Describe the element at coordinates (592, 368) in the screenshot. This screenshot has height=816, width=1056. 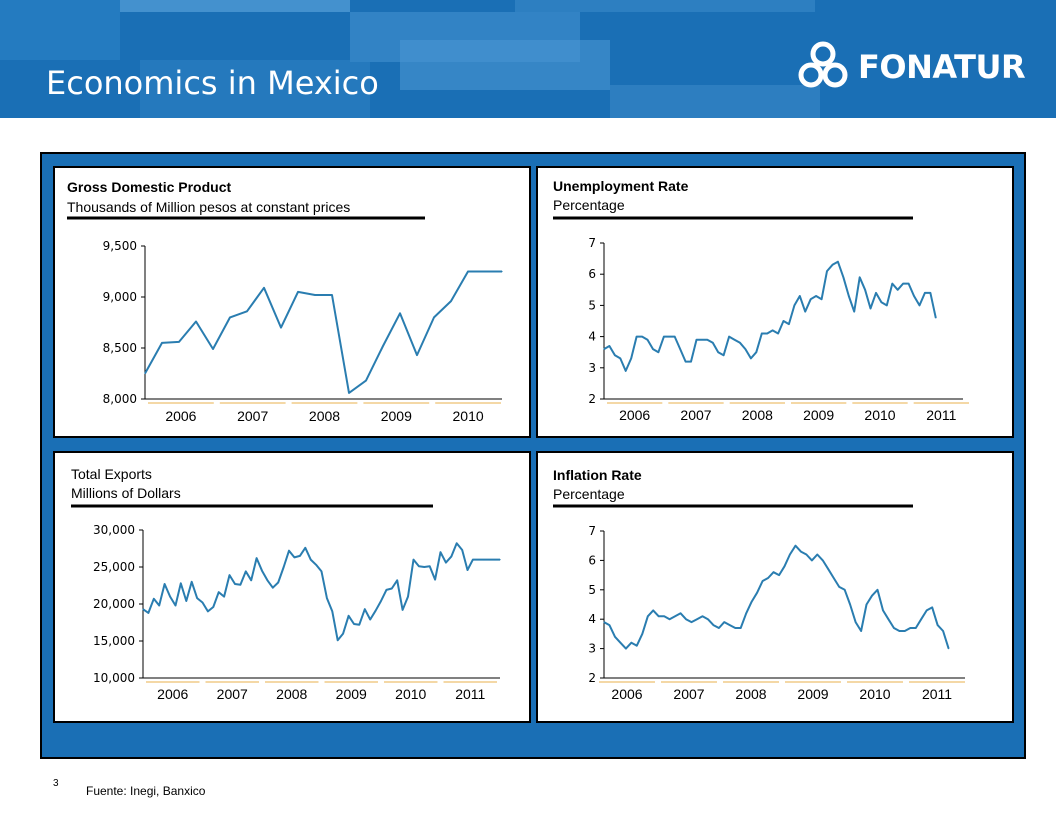
I see `y-tick-label: 3` at that location.